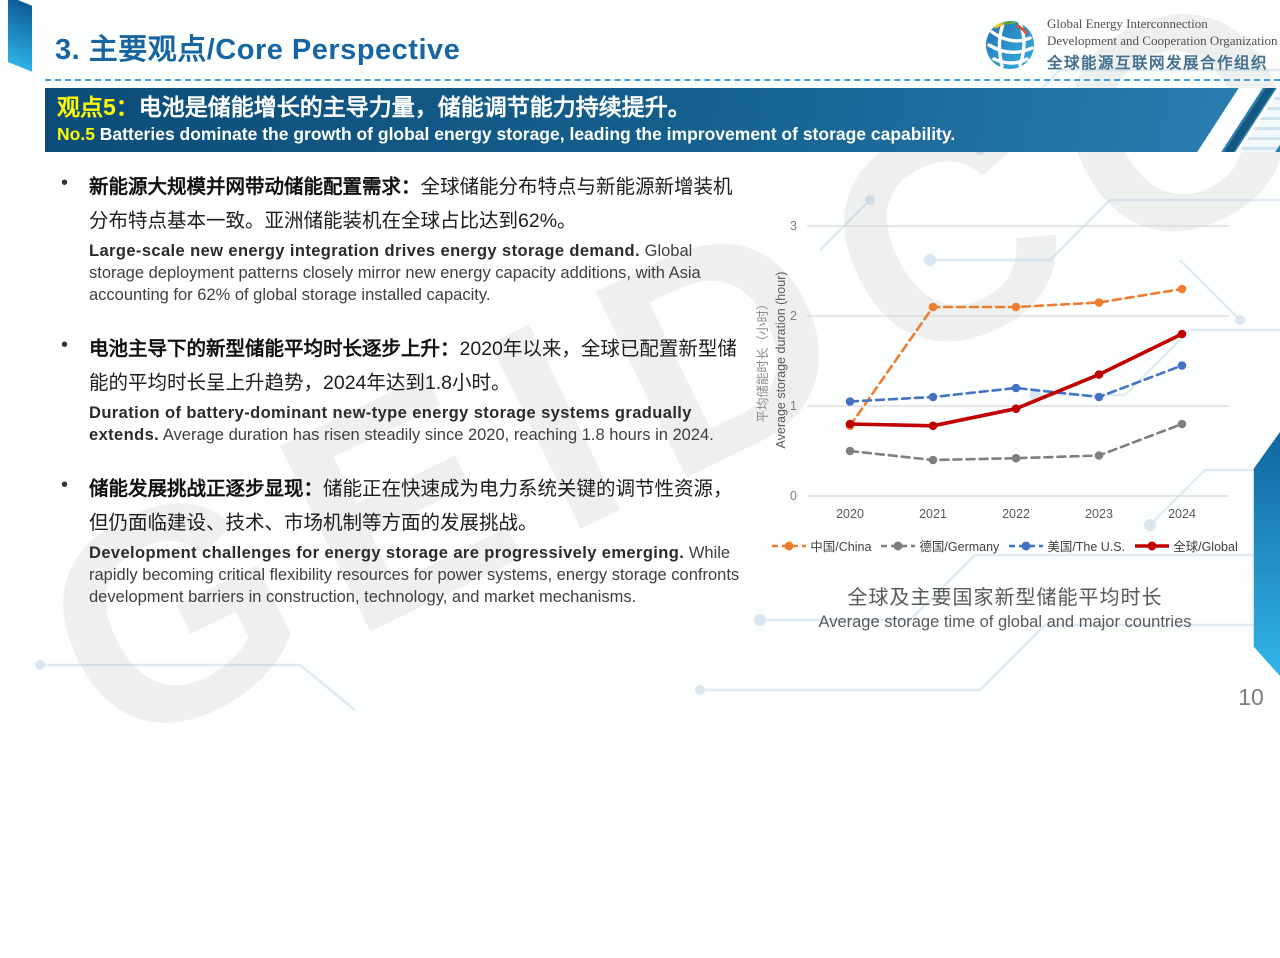  I want to click on svg-text: 2020, so click(850, 514).